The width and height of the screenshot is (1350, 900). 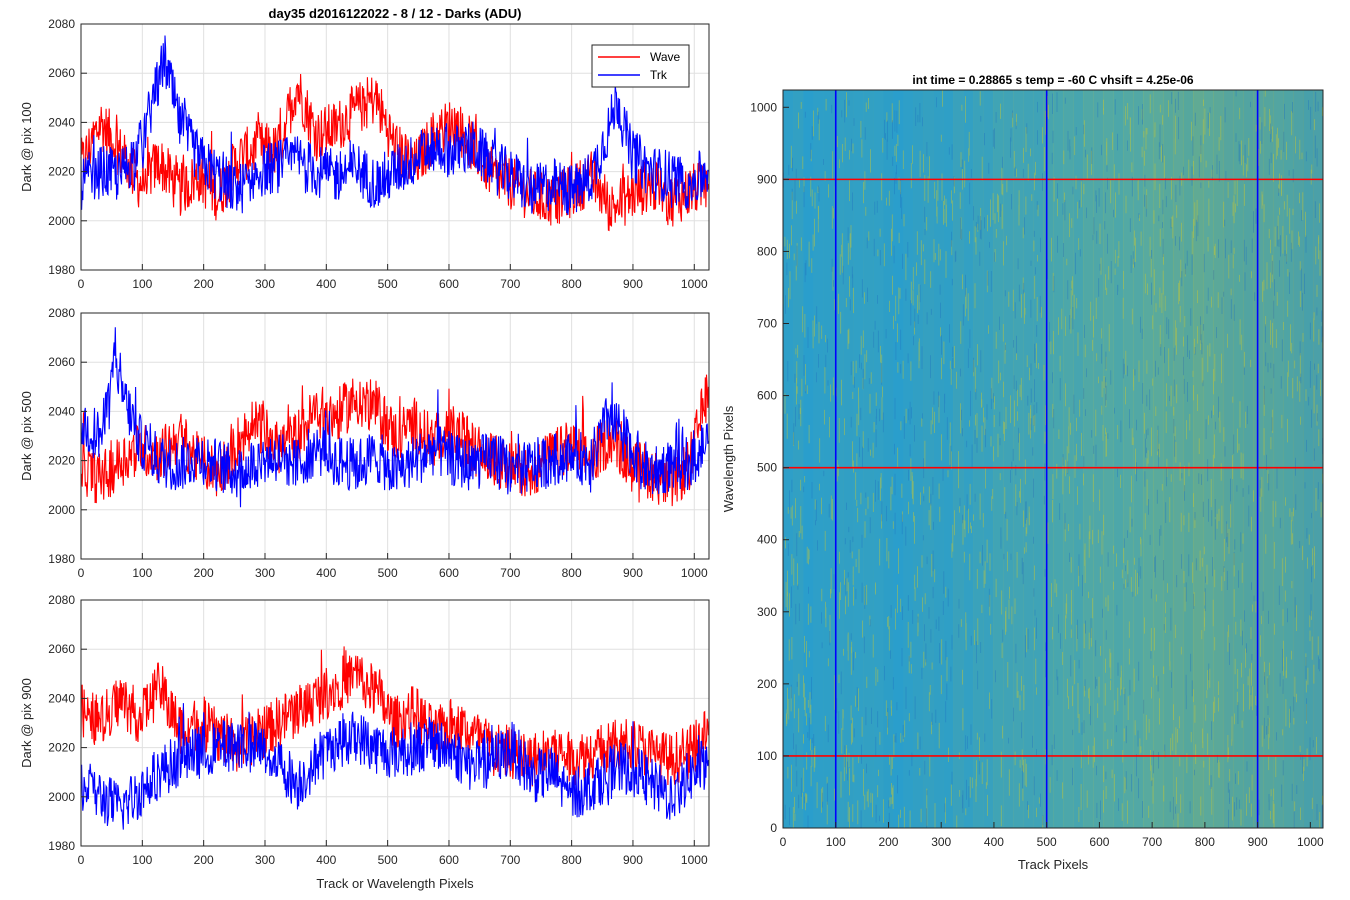 I want to click on heatmap-y-tick-label: 700, so click(x=767, y=324).